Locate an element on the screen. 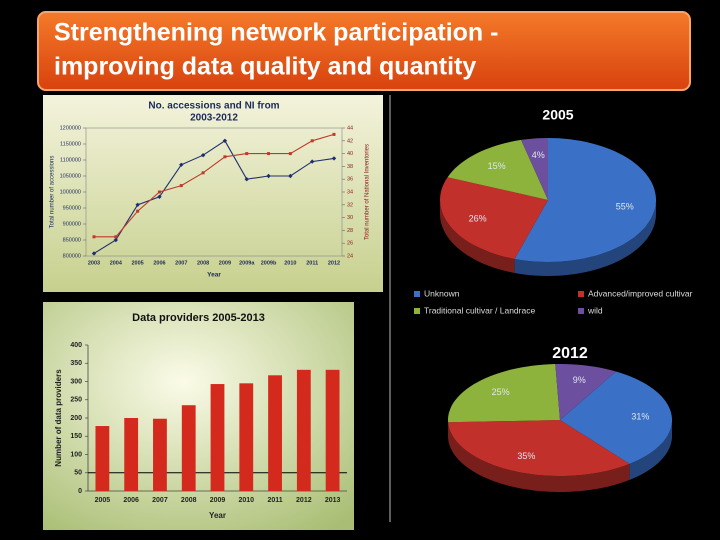 The height and width of the screenshot is (540, 720). y-tick-label: 1050000 is located at coordinates (70, 176).